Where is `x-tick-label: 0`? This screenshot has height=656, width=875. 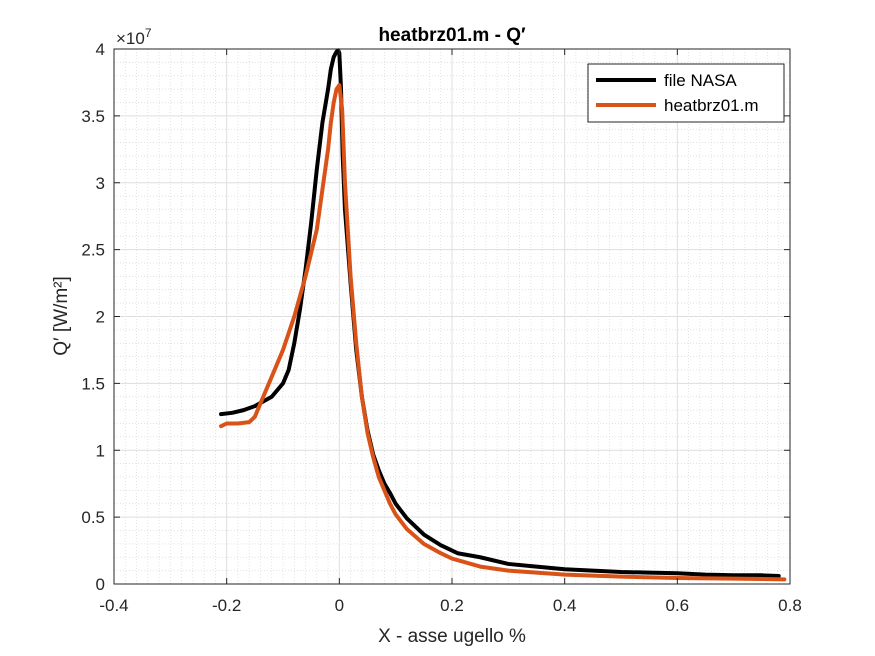
x-tick-label: 0 is located at coordinates (339, 605).